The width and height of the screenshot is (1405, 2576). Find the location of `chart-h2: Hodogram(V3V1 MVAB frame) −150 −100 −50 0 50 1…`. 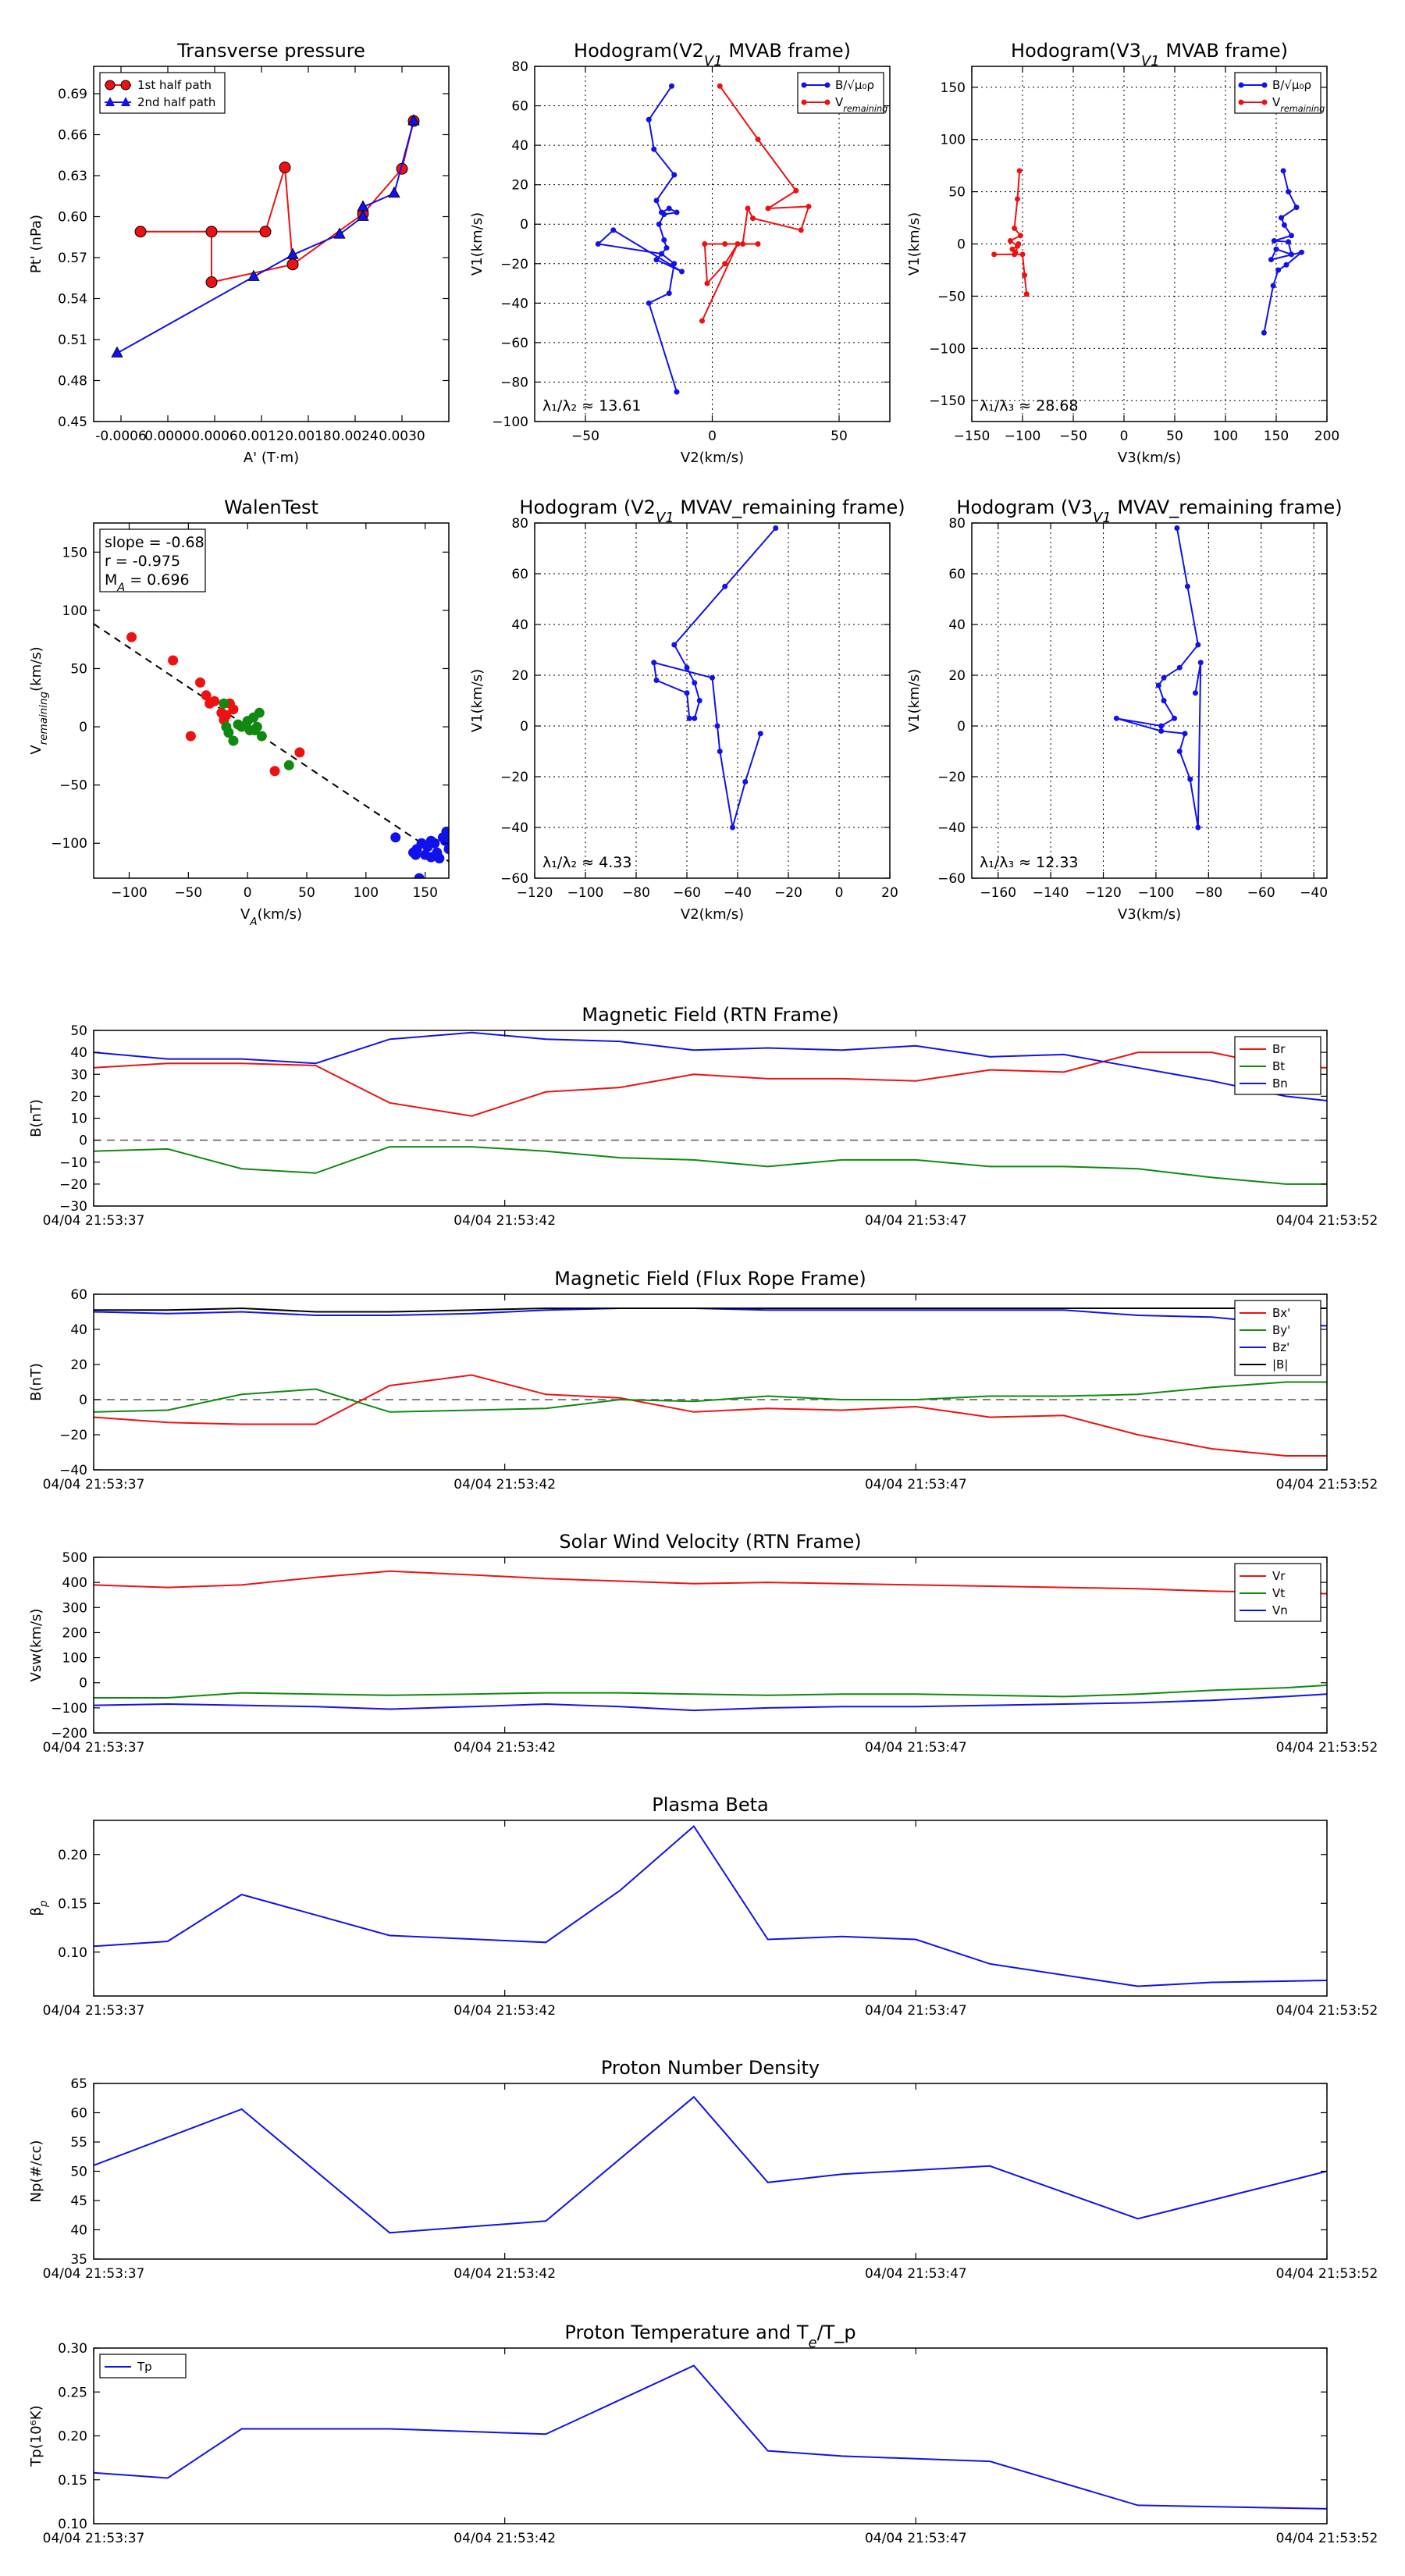

chart-h2: Hodogram(V3V1 MVAB frame) −150 −100 −50 0 50 1… is located at coordinates (1122, 253).